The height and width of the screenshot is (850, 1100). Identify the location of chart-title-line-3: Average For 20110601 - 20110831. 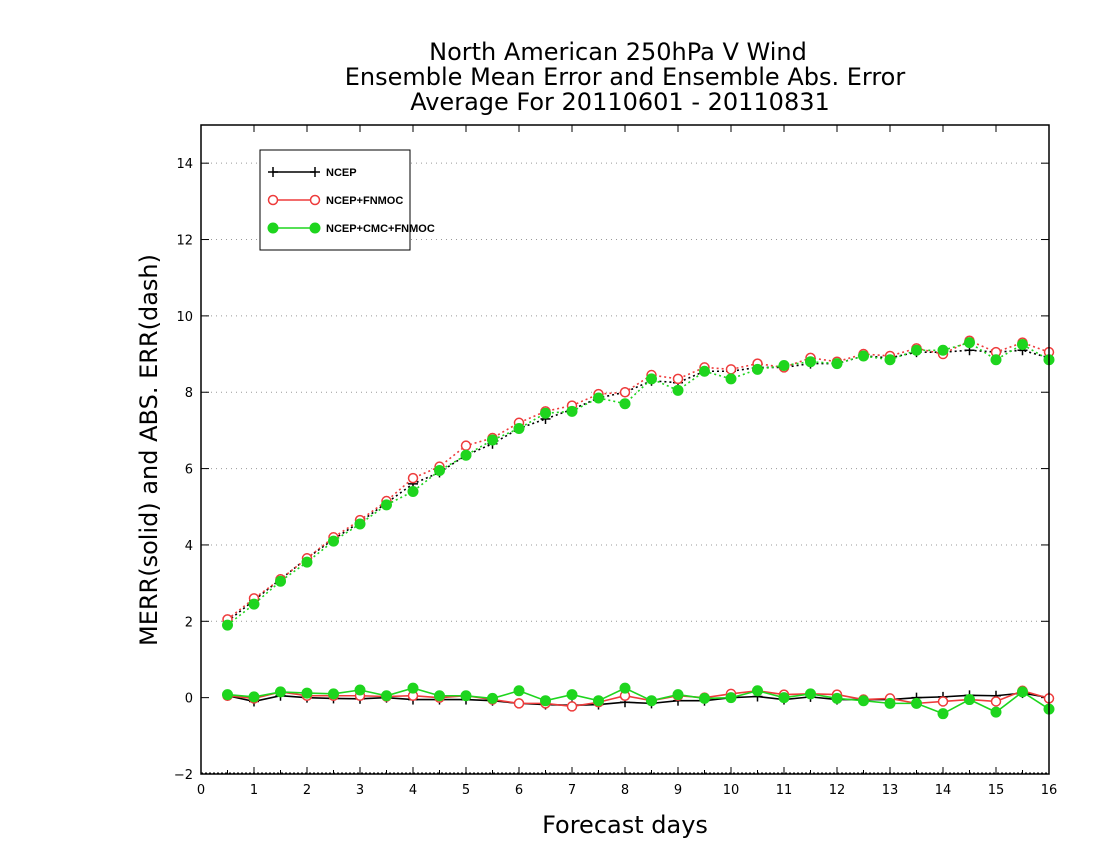
(620, 102).